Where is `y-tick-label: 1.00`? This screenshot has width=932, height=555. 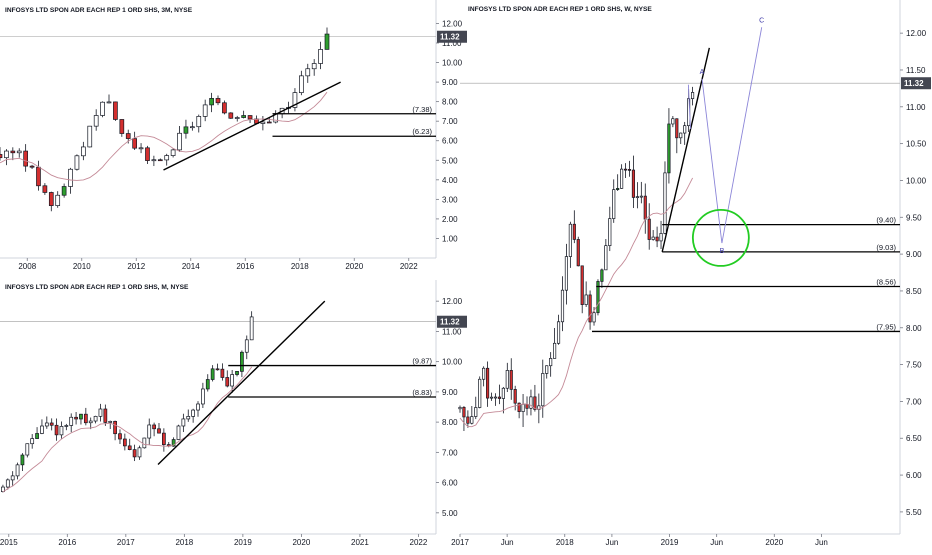 y-tick-label: 1.00 is located at coordinates (450, 238).